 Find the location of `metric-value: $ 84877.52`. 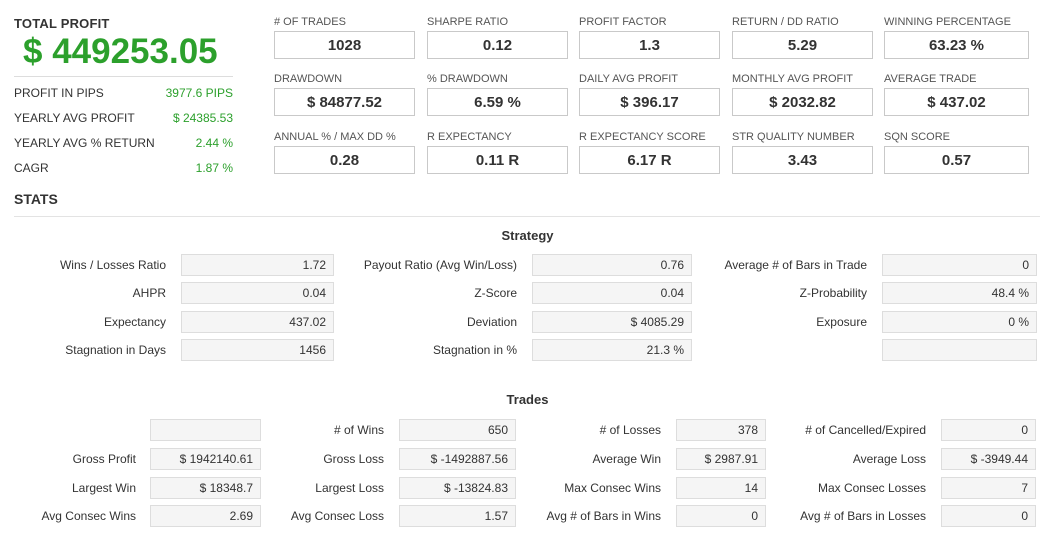

metric-value: $ 84877.52 is located at coordinates (344, 102).